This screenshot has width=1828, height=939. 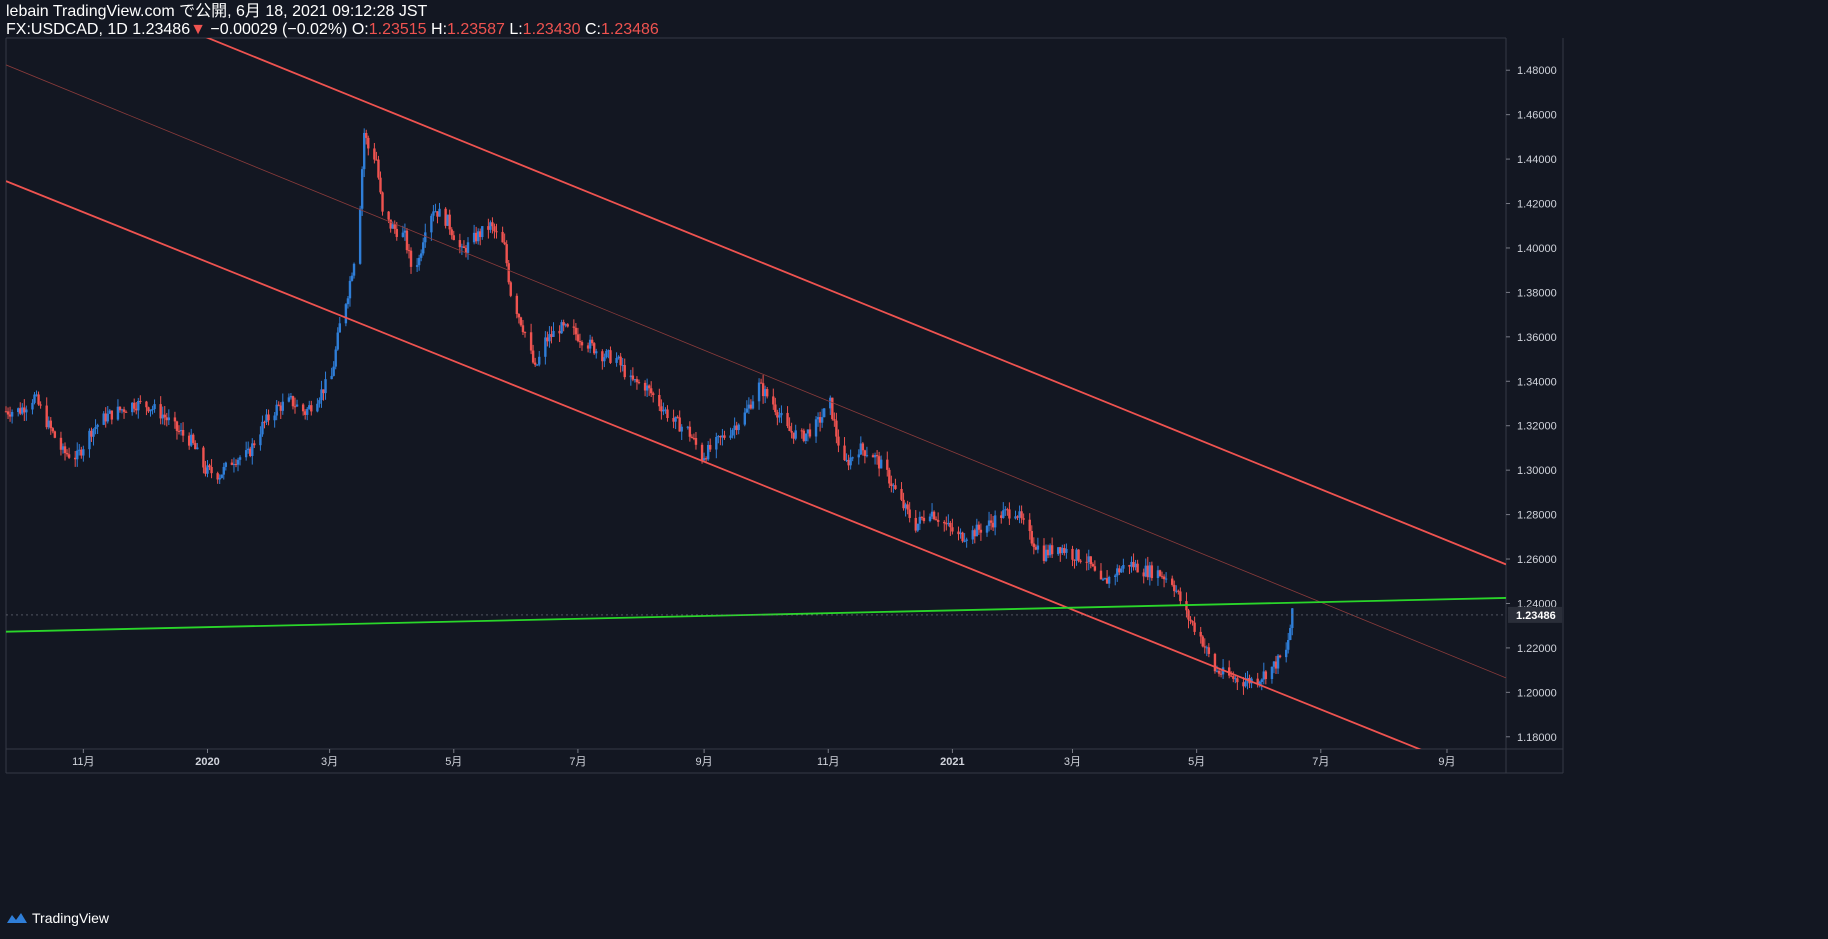 I want to click on x-tick-label: 3月, so click(x=1072, y=762).